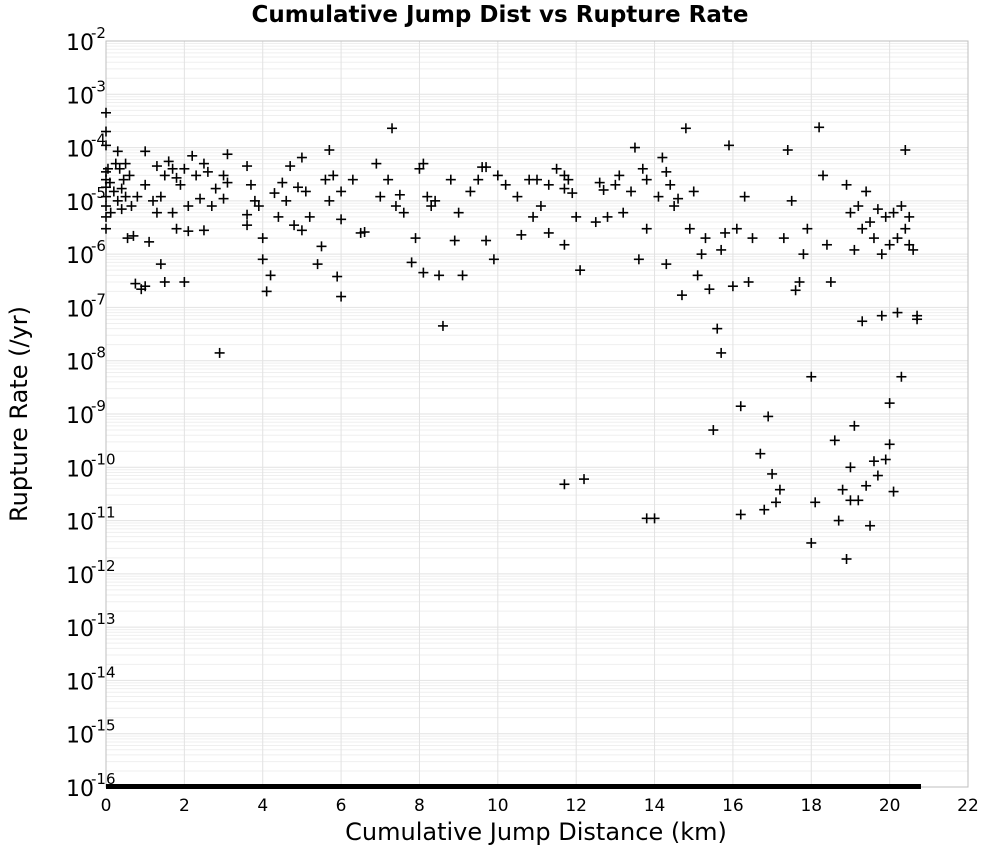 Image resolution: width=1000 pixels, height=850 pixels. I want to click on x-tick-label: 22, so click(968, 806).